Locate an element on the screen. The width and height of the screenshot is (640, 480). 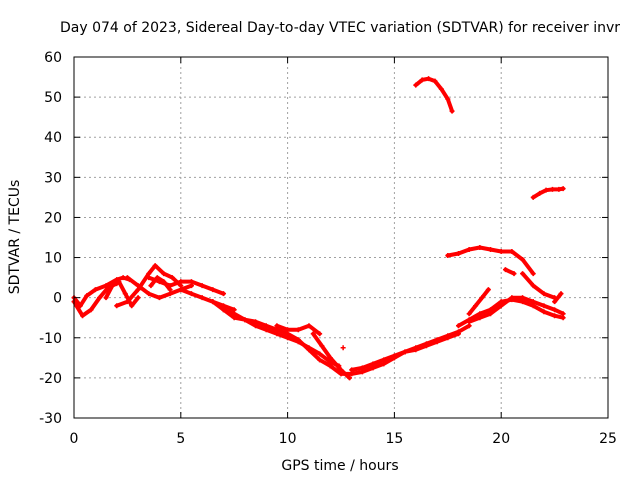
y-tick-label: 50 is located at coordinates (53, 98).